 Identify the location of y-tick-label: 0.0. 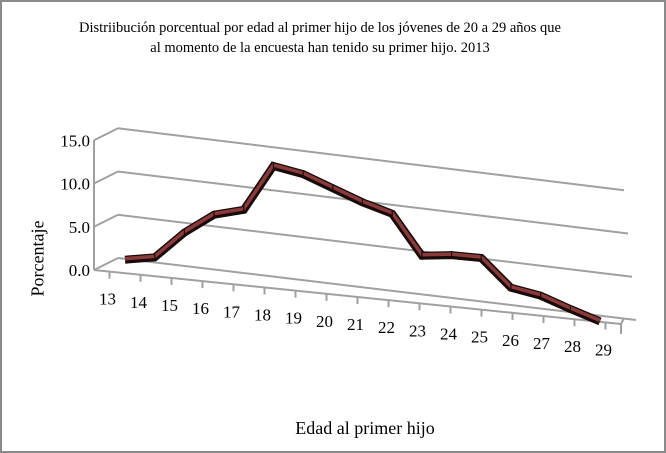
(79, 270).